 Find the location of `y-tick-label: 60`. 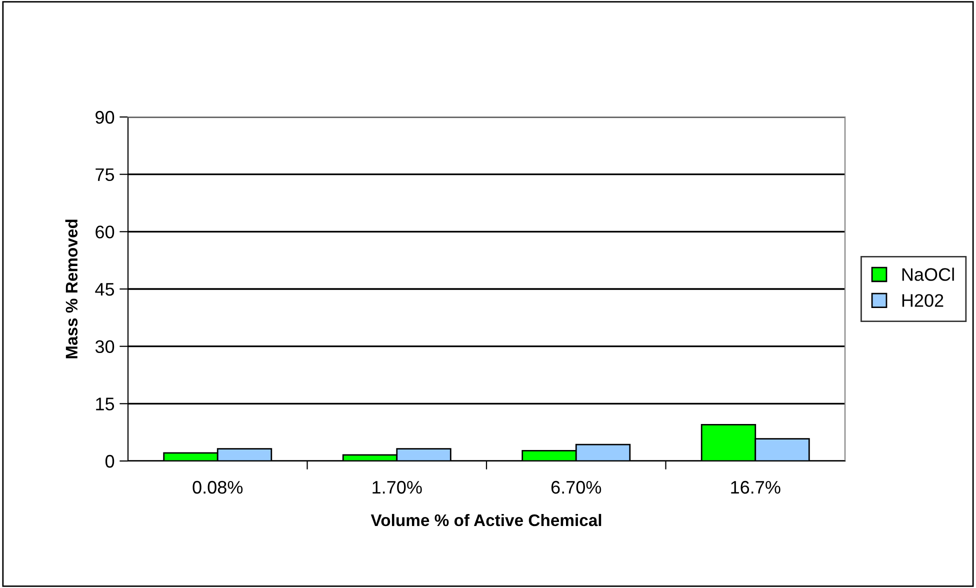

y-tick-label: 60 is located at coordinates (105, 232).